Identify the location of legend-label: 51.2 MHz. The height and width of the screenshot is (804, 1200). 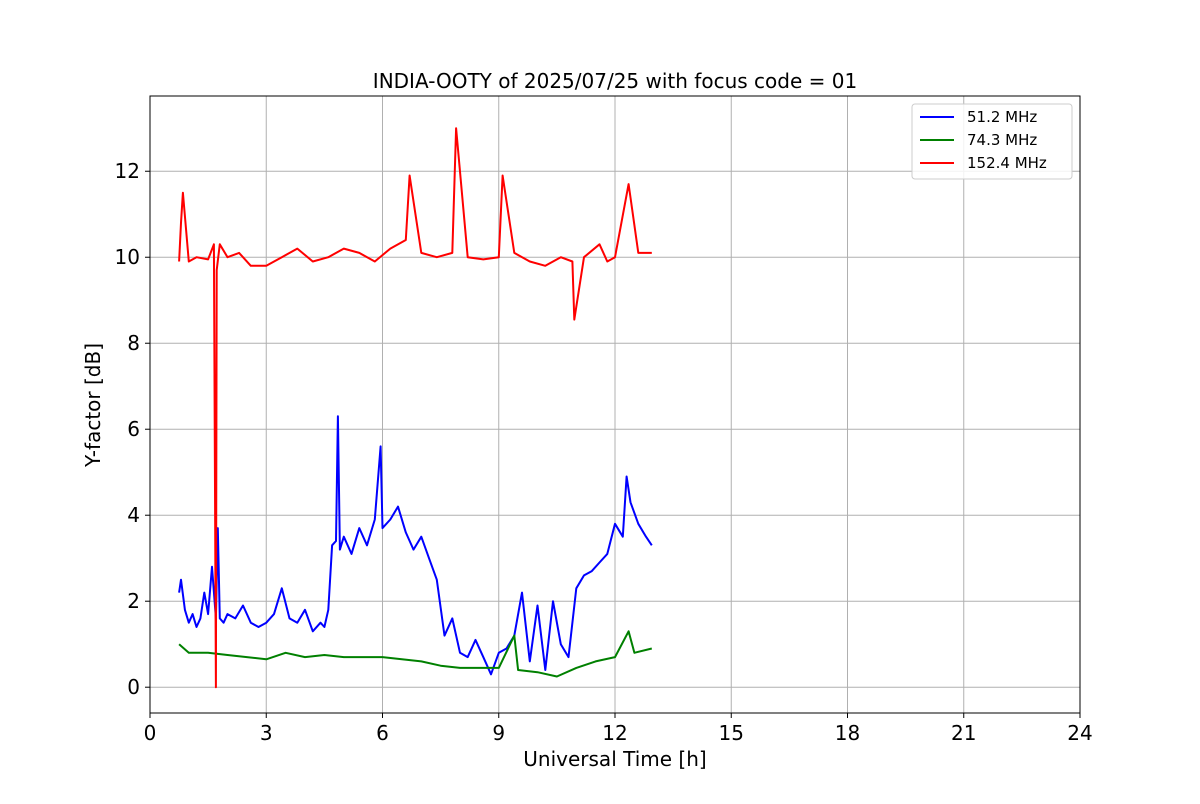
(1002, 117).